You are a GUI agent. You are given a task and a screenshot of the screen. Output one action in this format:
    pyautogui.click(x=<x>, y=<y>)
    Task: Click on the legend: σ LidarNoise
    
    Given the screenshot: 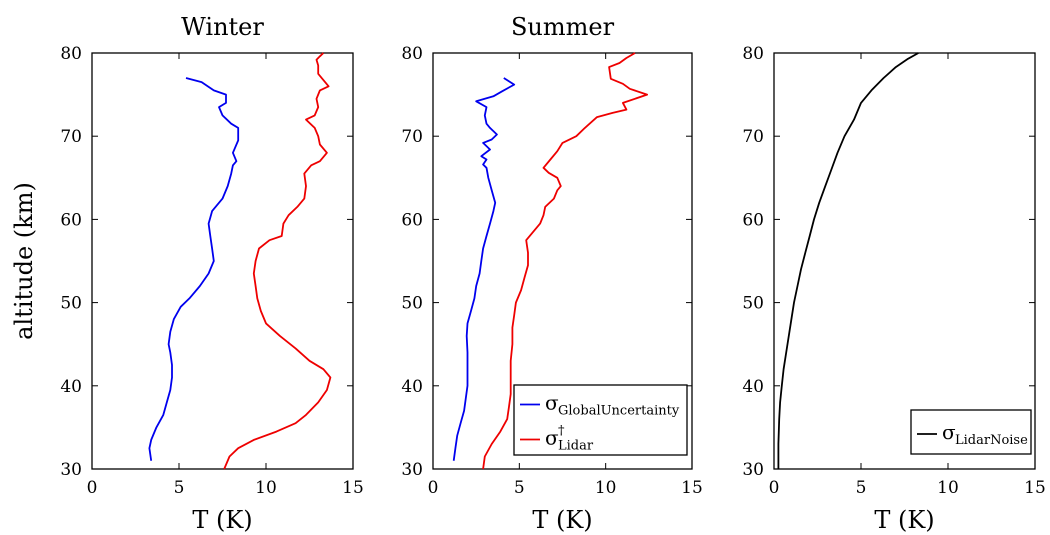 What is the action you would take?
    pyautogui.click(x=971, y=432)
    